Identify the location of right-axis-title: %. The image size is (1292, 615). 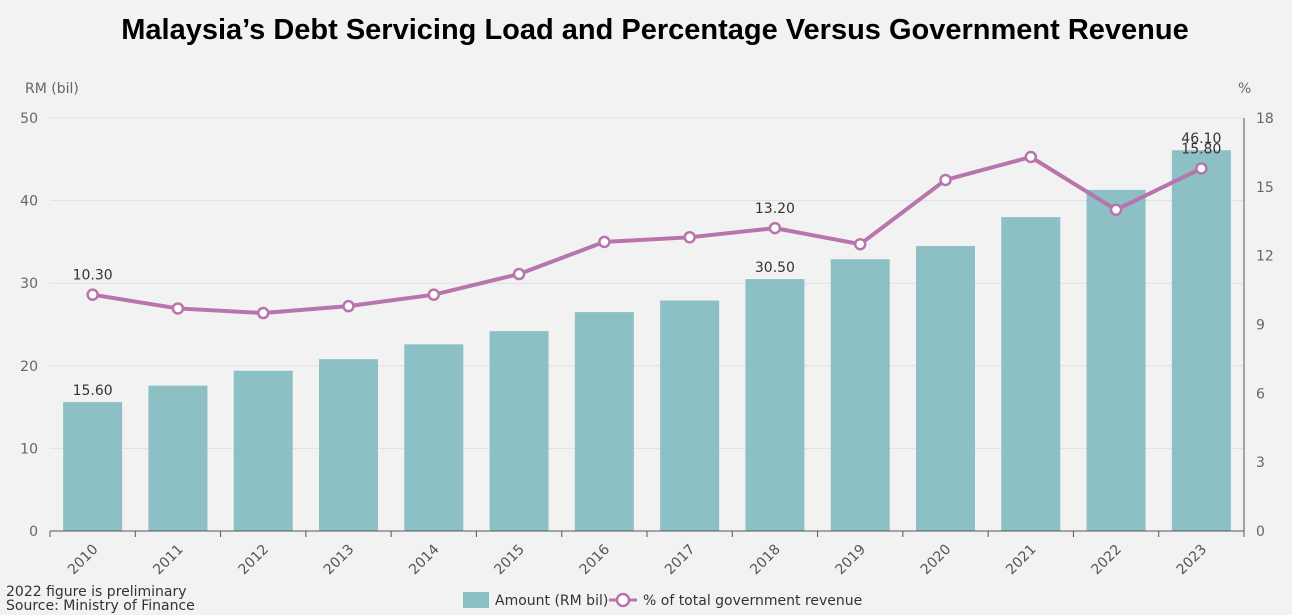
(1244, 89).